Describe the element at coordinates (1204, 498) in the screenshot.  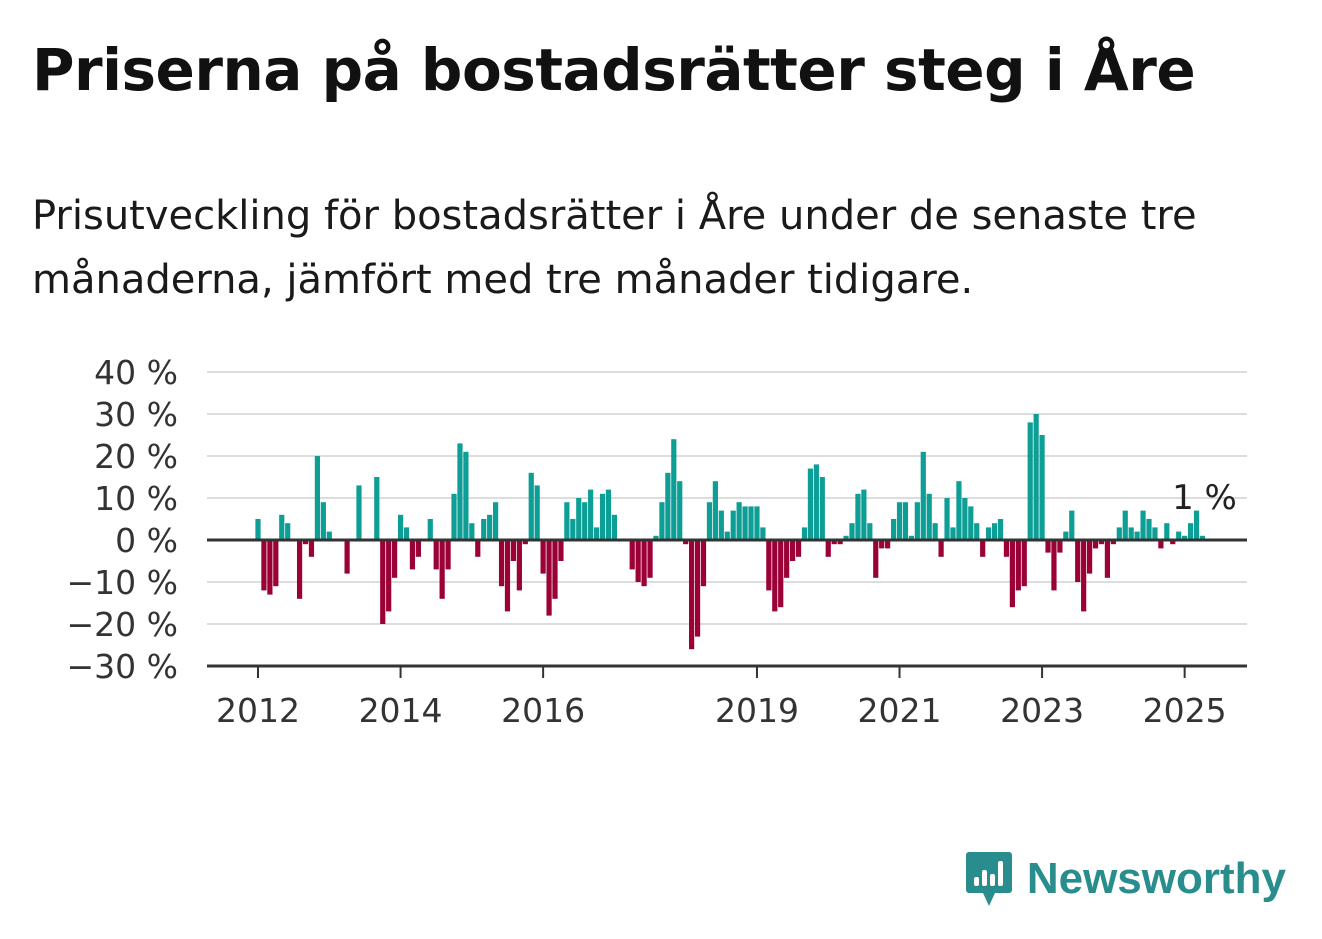
I see `latest-value-label: 1 %` at that location.